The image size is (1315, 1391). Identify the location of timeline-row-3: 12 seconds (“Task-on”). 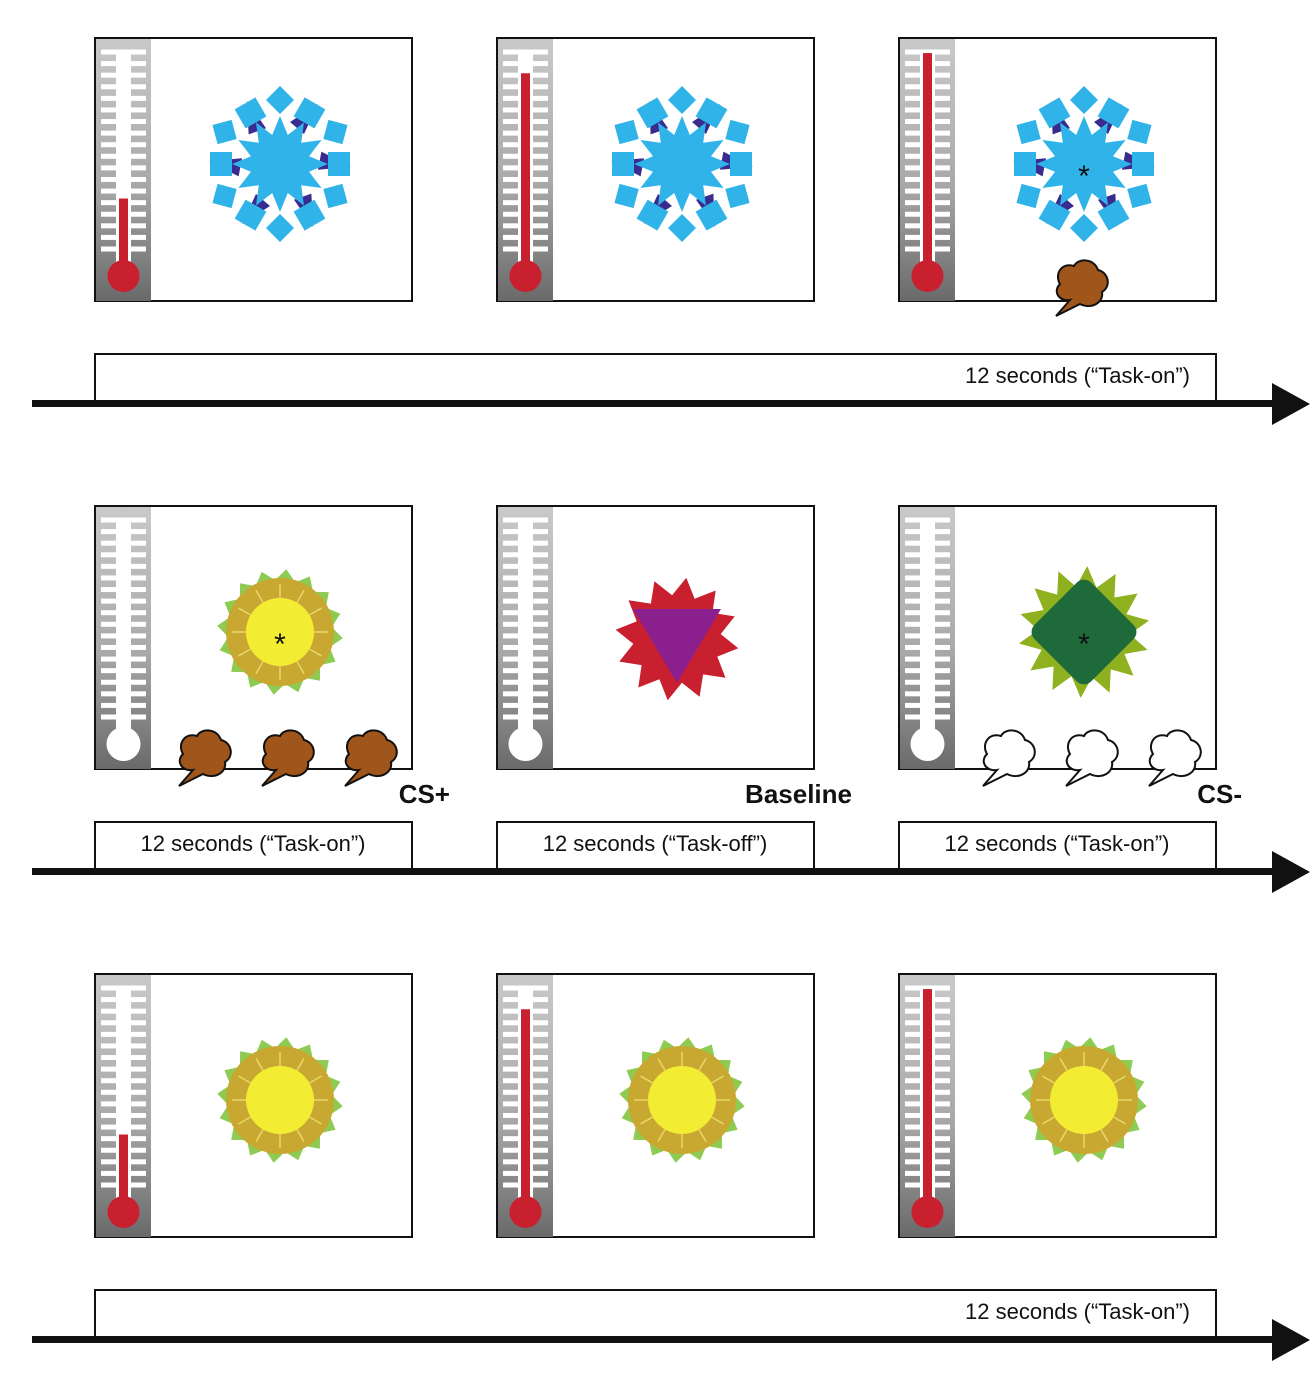
(671, 1325).